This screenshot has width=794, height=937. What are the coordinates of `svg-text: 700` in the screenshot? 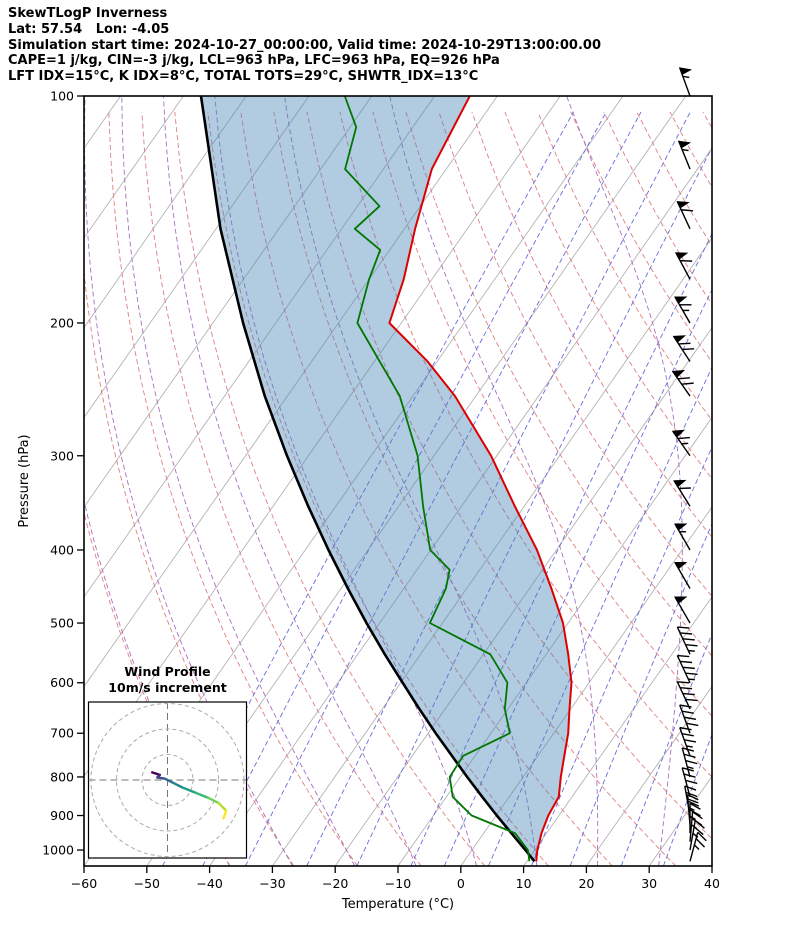 It's located at (62, 733).